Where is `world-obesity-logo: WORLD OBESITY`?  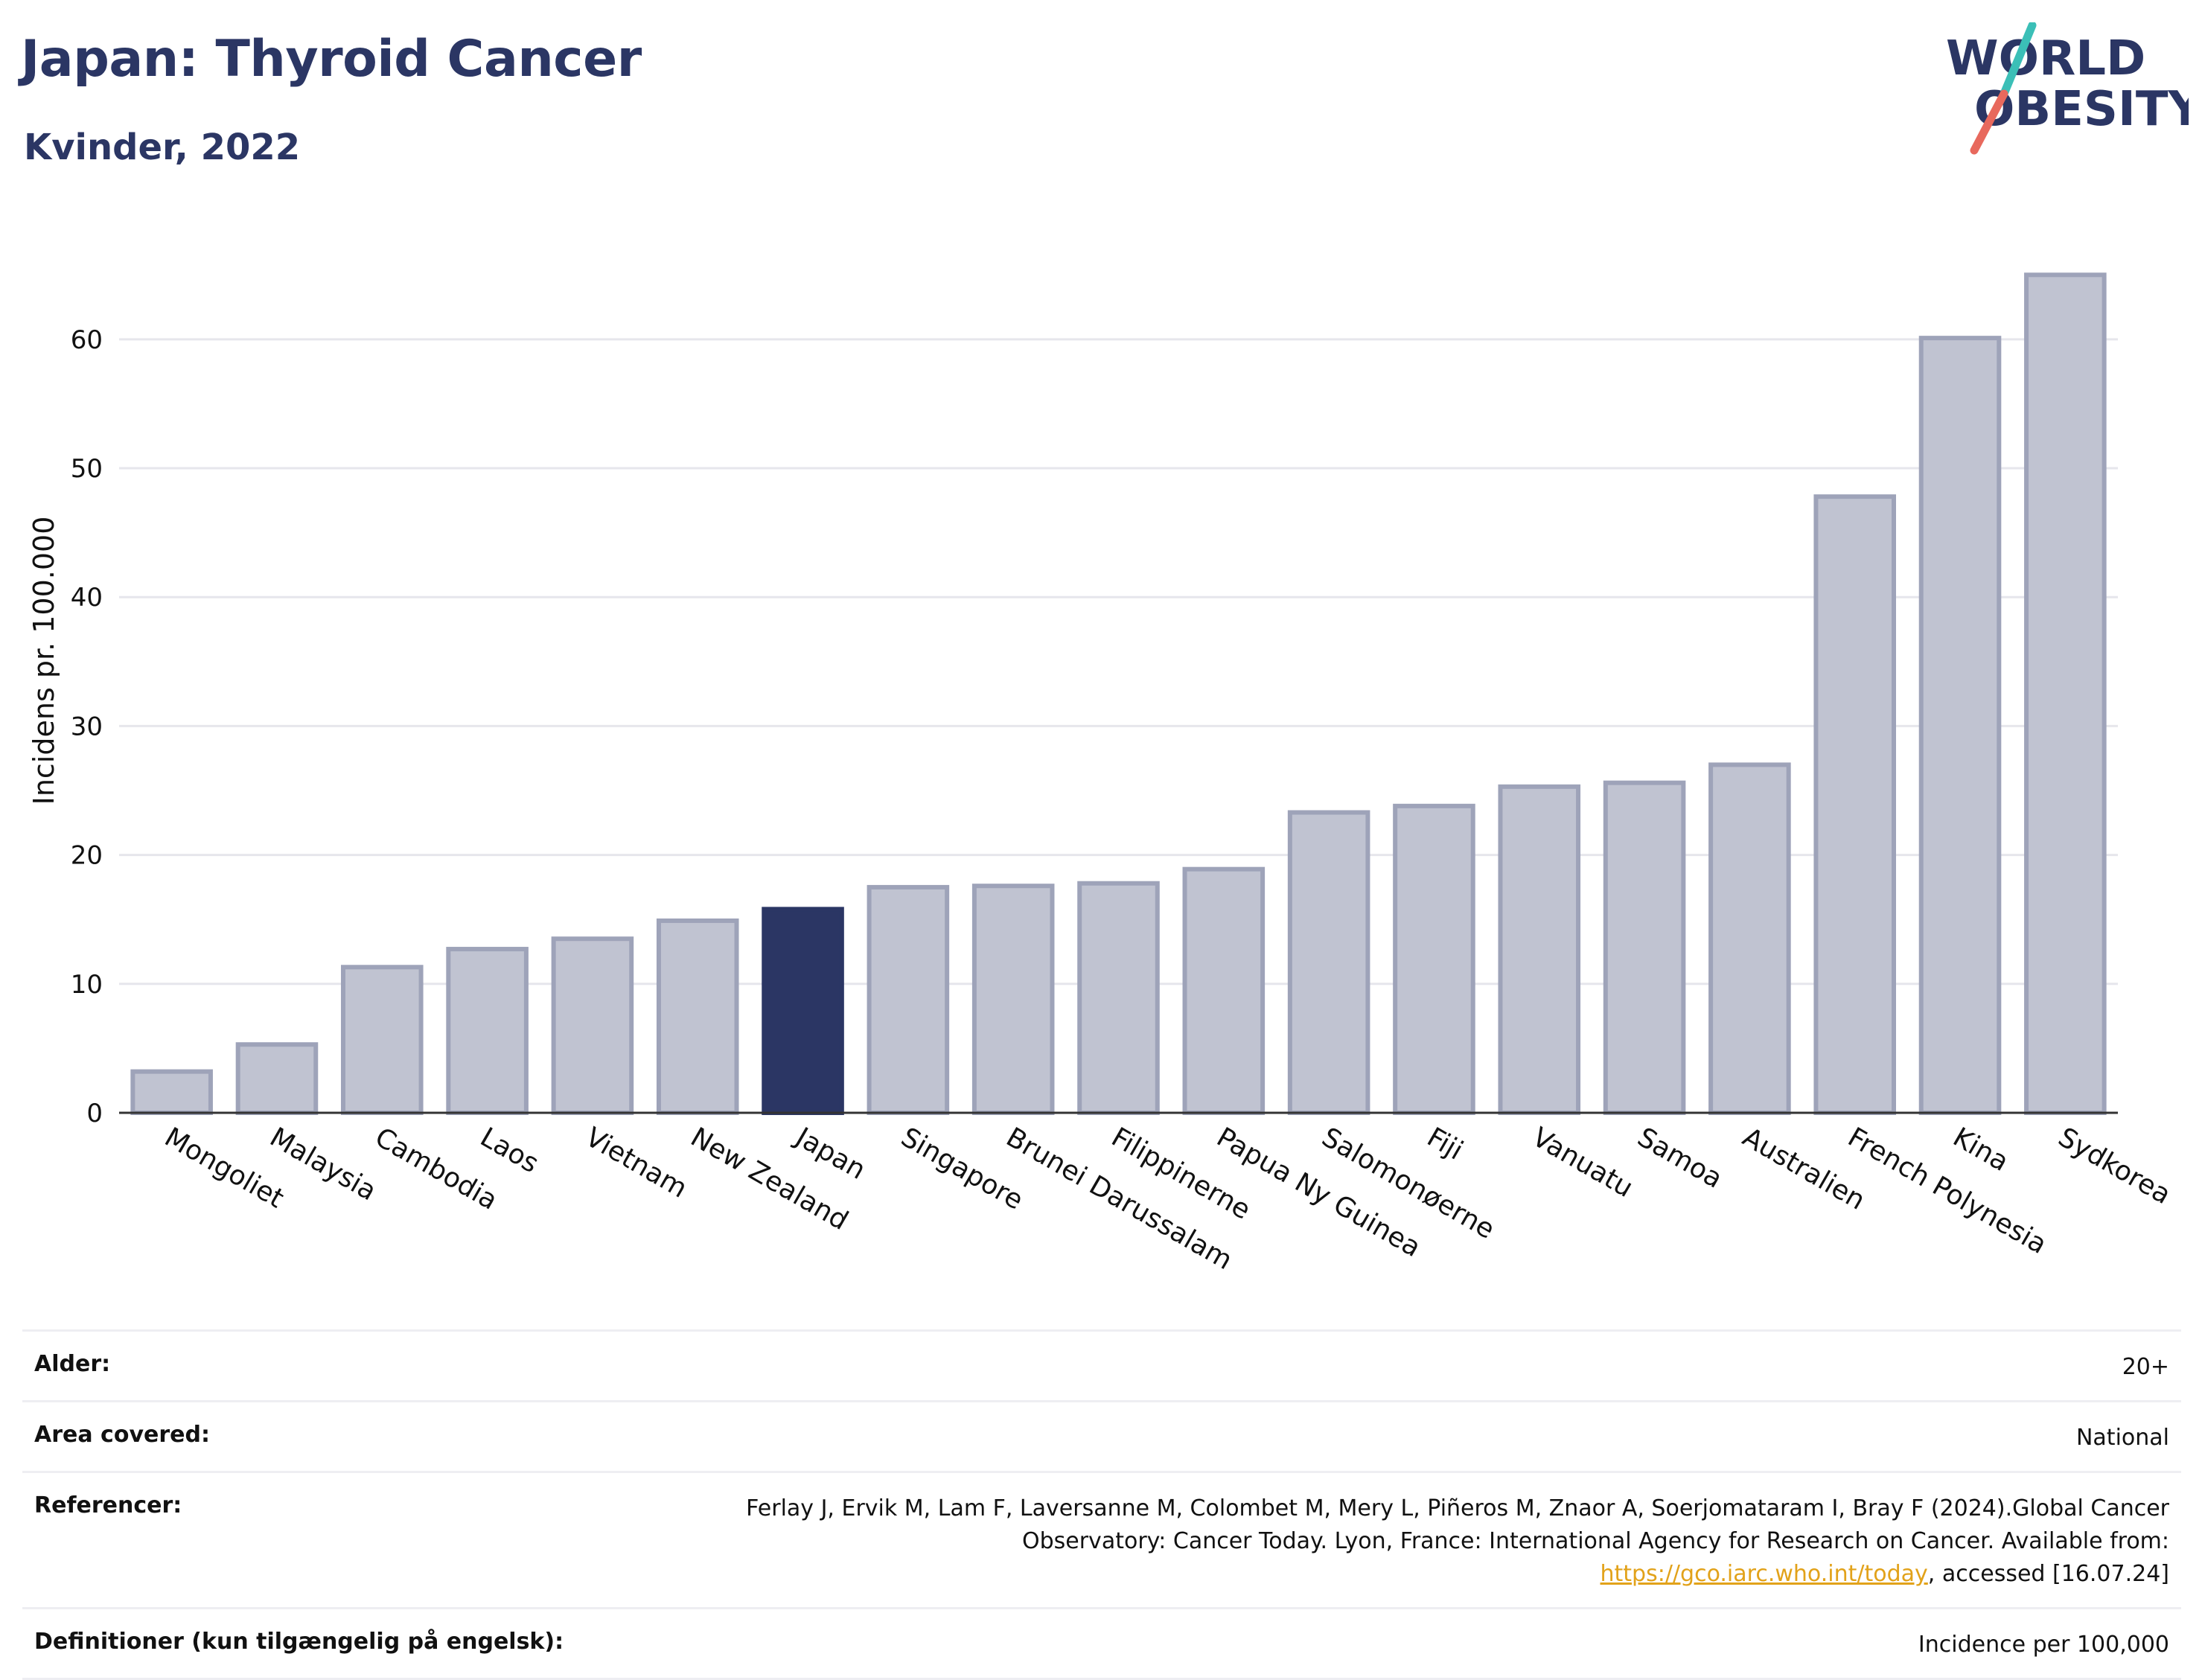
world-obesity-logo: WORLD OBESITY is located at coordinates (2067, 88).